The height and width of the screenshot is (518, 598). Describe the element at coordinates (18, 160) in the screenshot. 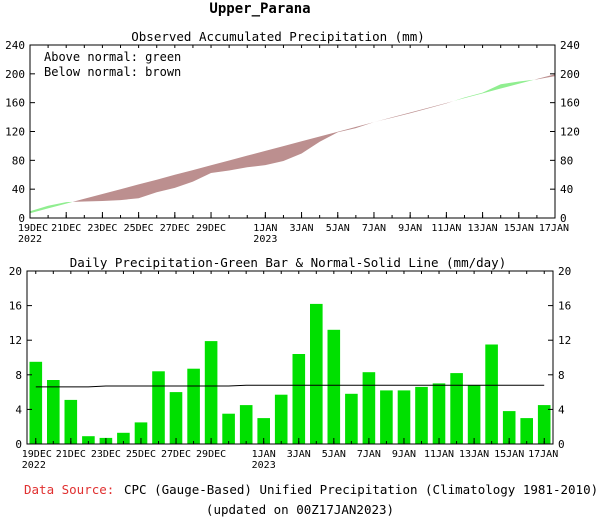

I see `y-tick-label-left: 80` at that location.